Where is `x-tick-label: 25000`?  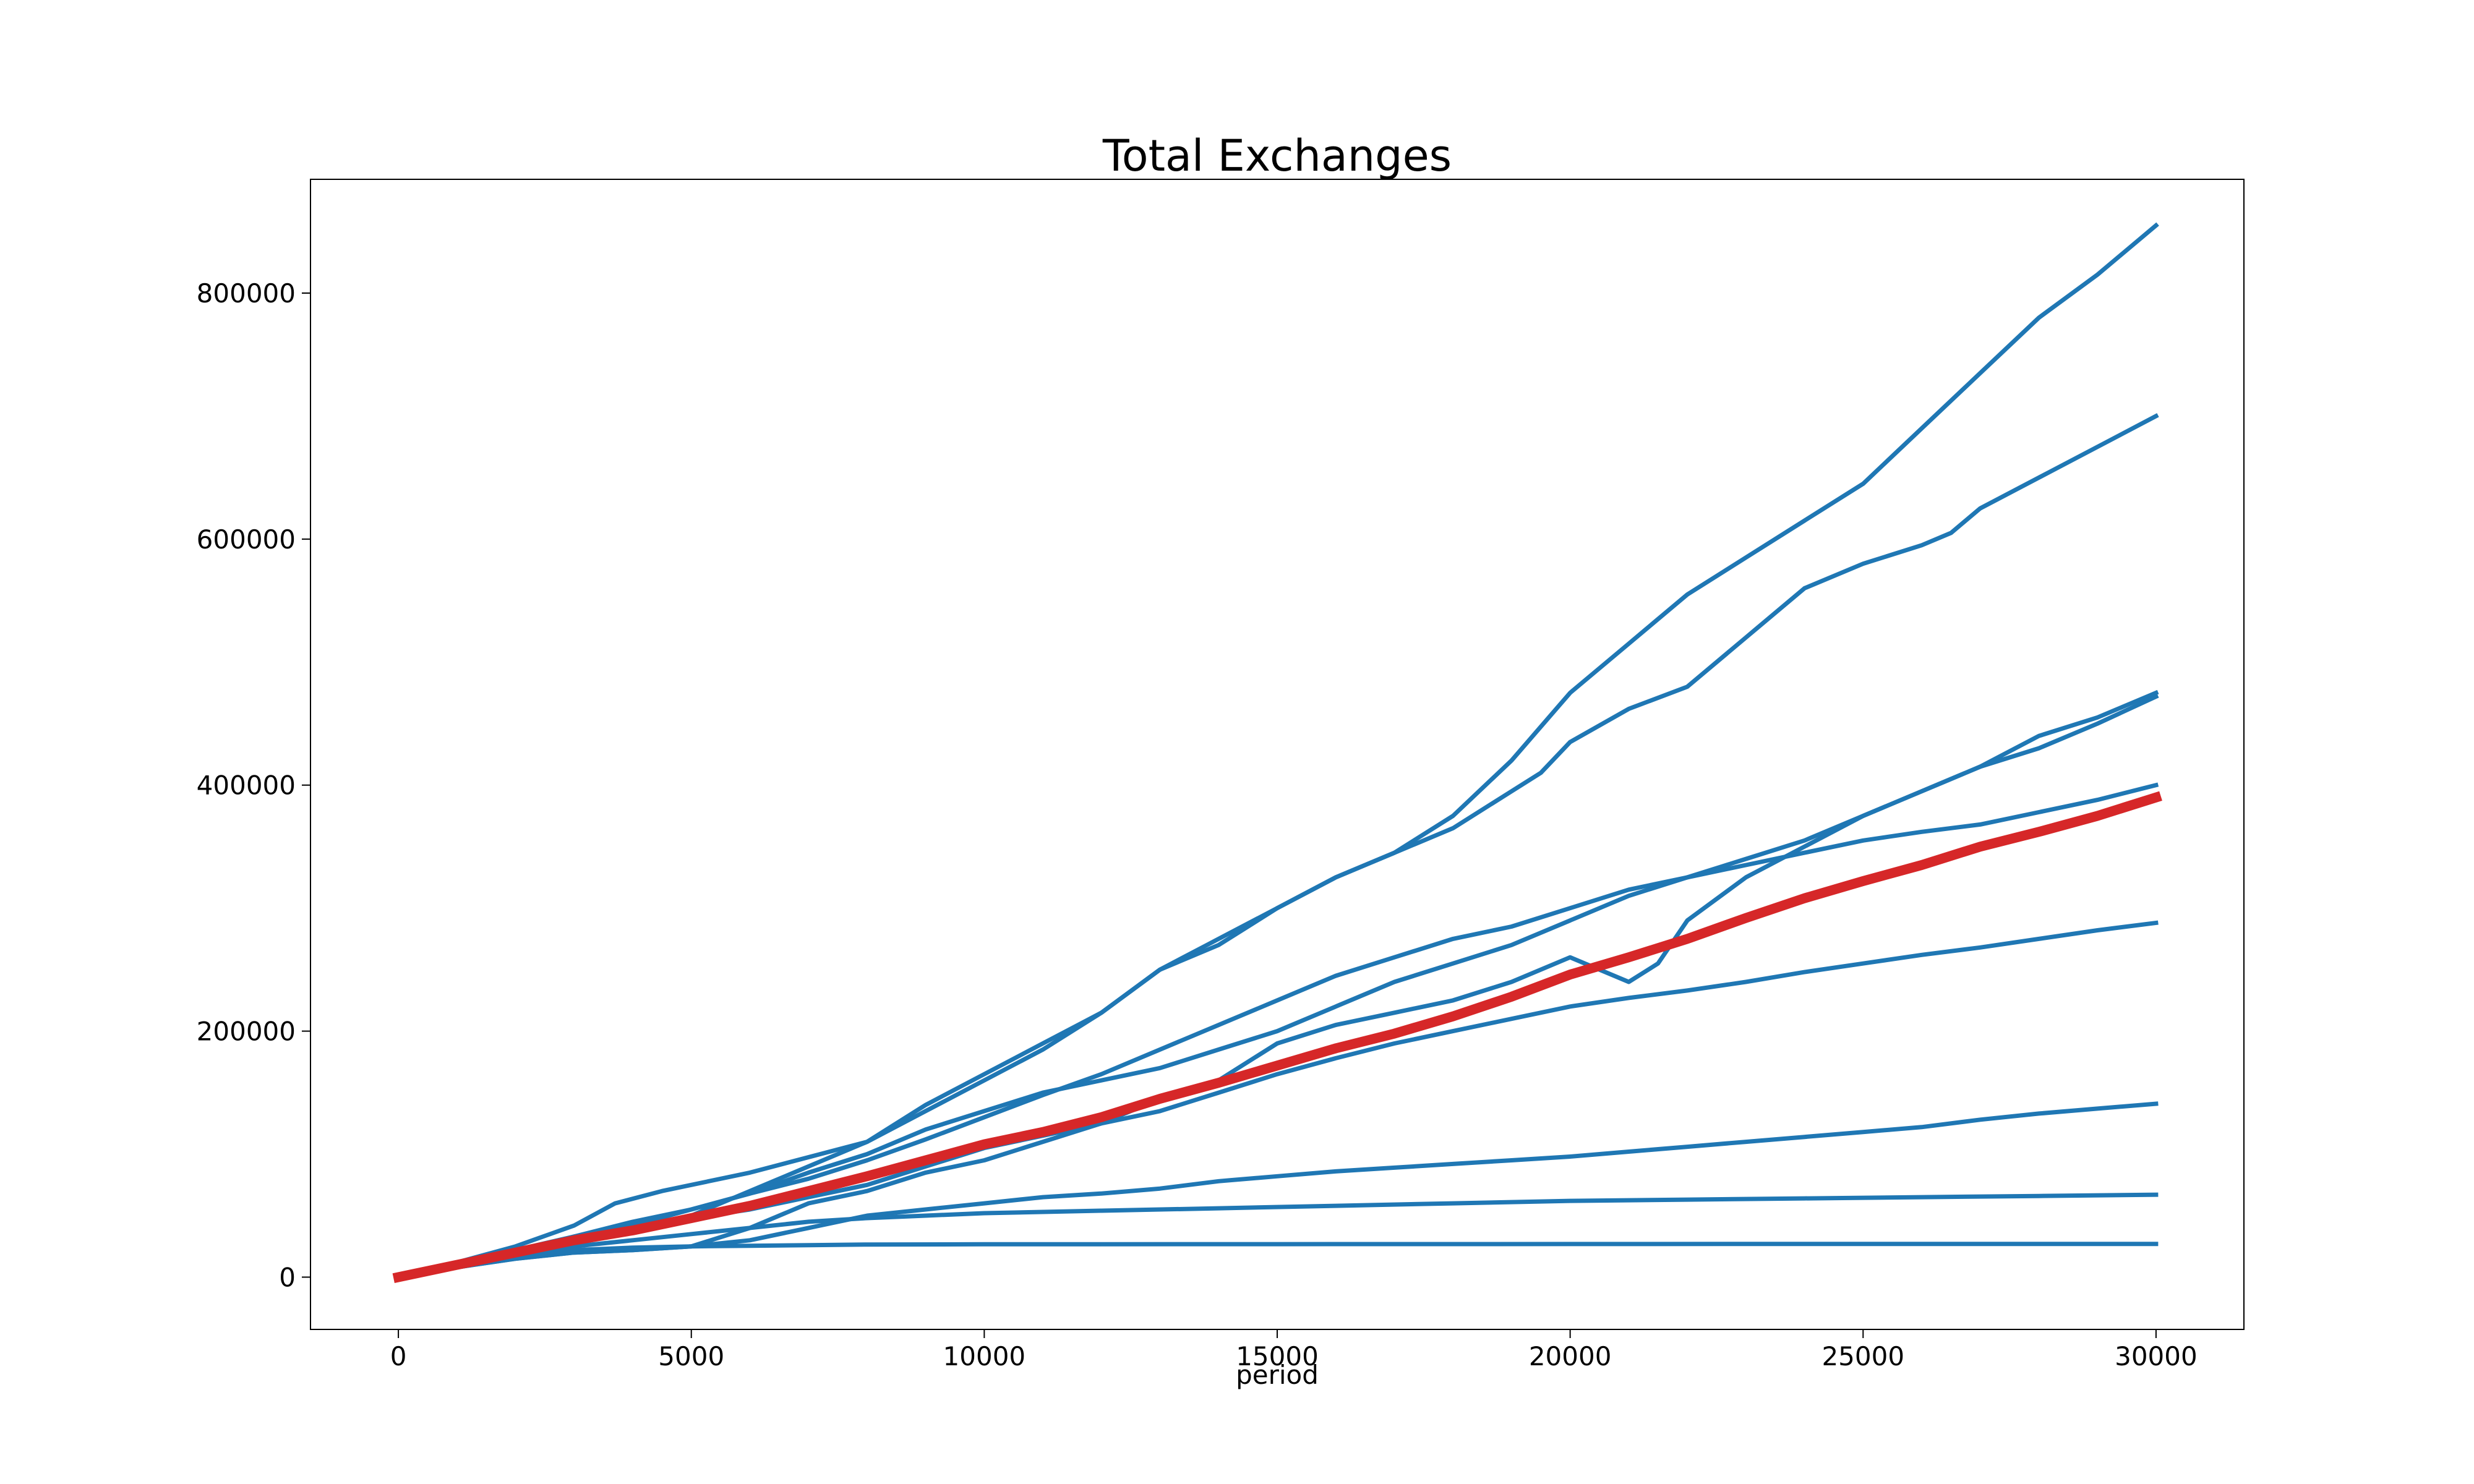 x-tick-label: 25000 is located at coordinates (1862, 1356).